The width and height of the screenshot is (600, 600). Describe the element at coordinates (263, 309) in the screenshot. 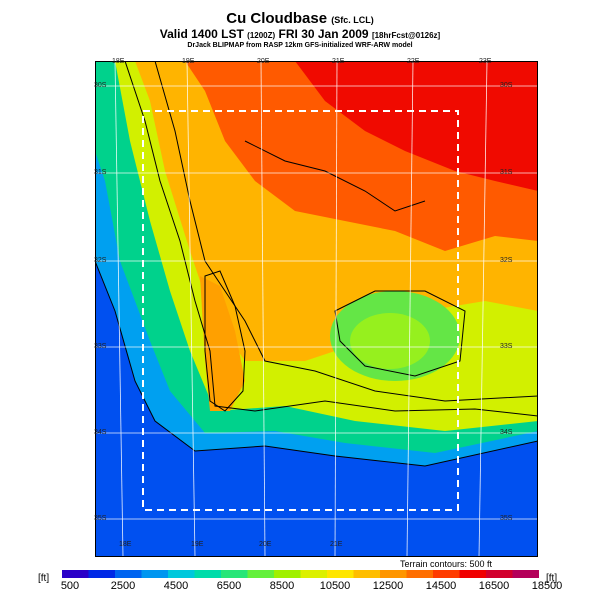

I see `meridian-20e` at that location.